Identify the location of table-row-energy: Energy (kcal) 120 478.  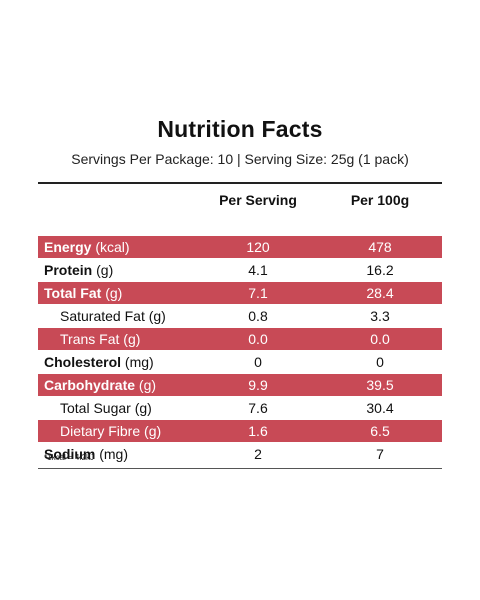
(240, 247).